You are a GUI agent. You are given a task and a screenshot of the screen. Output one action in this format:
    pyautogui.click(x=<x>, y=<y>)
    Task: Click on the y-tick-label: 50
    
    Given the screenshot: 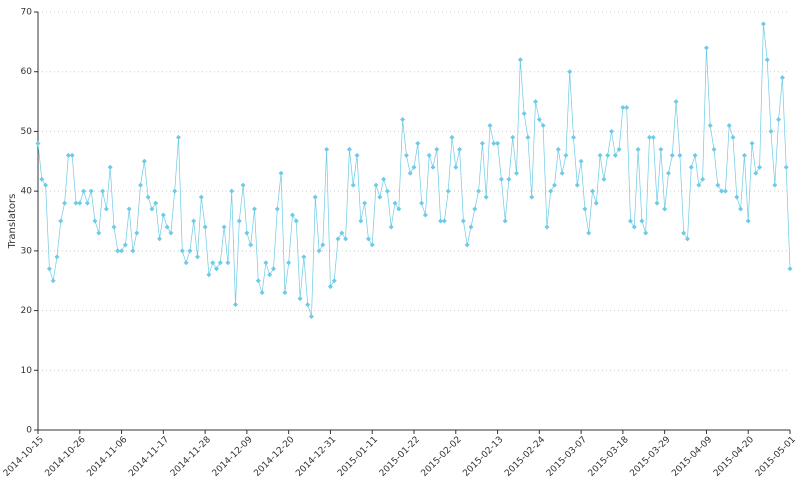 What is the action you would take?
    pyautogui.click(x=27, y=132)
    